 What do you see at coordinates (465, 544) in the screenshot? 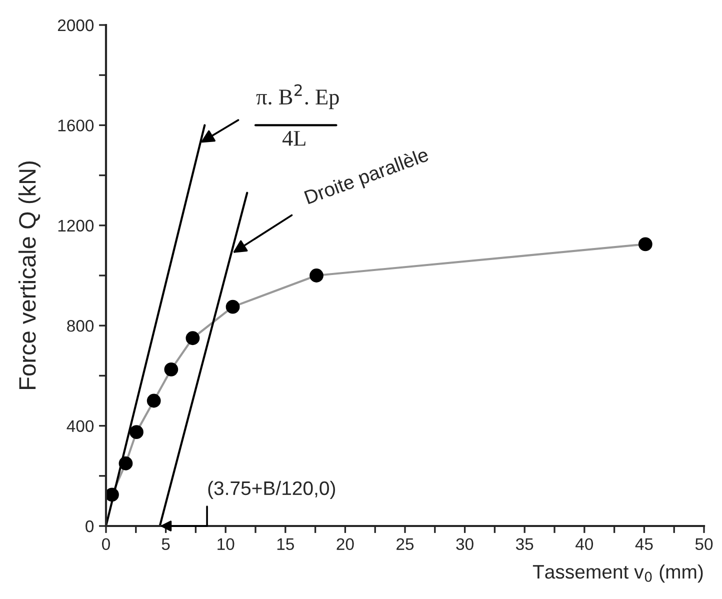
I see `x-tick-label: 30` at bounding box center [465, 544].